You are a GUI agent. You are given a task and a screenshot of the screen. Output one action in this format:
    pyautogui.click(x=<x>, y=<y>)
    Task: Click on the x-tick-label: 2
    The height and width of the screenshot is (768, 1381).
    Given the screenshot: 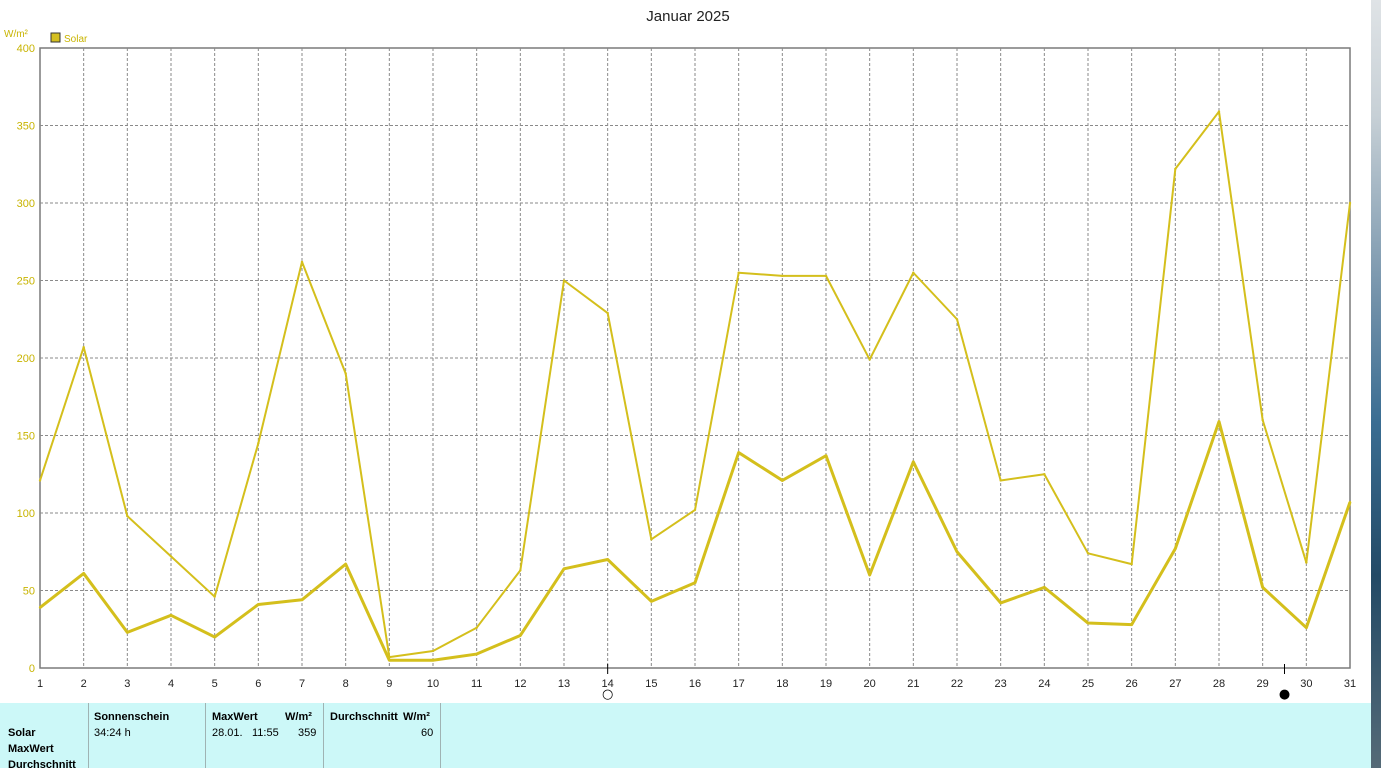 What is the action you would take?
    pyautogui.click(x=84, y=684)
    